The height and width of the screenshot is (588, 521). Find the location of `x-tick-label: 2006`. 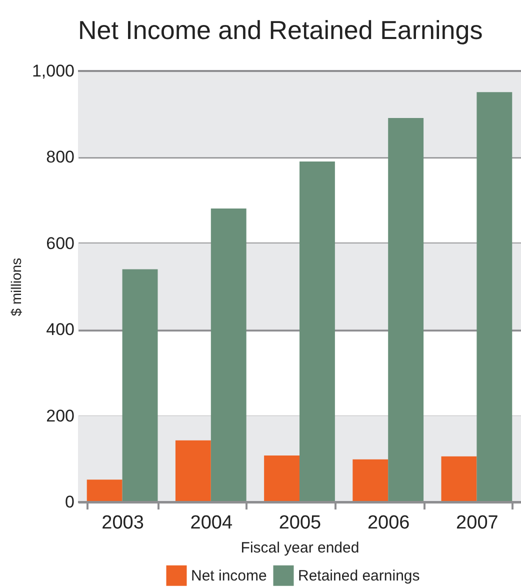

x-tick-label: 2006 is located at coordinates (388, 523).